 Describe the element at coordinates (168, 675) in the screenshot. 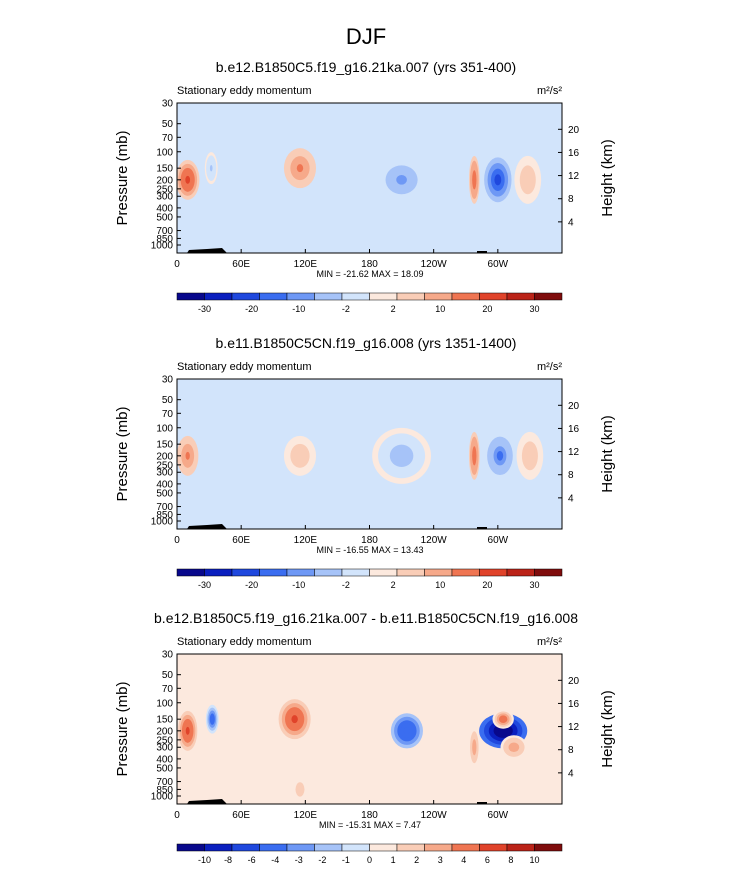

I see `ytick-label: 50` at that location.